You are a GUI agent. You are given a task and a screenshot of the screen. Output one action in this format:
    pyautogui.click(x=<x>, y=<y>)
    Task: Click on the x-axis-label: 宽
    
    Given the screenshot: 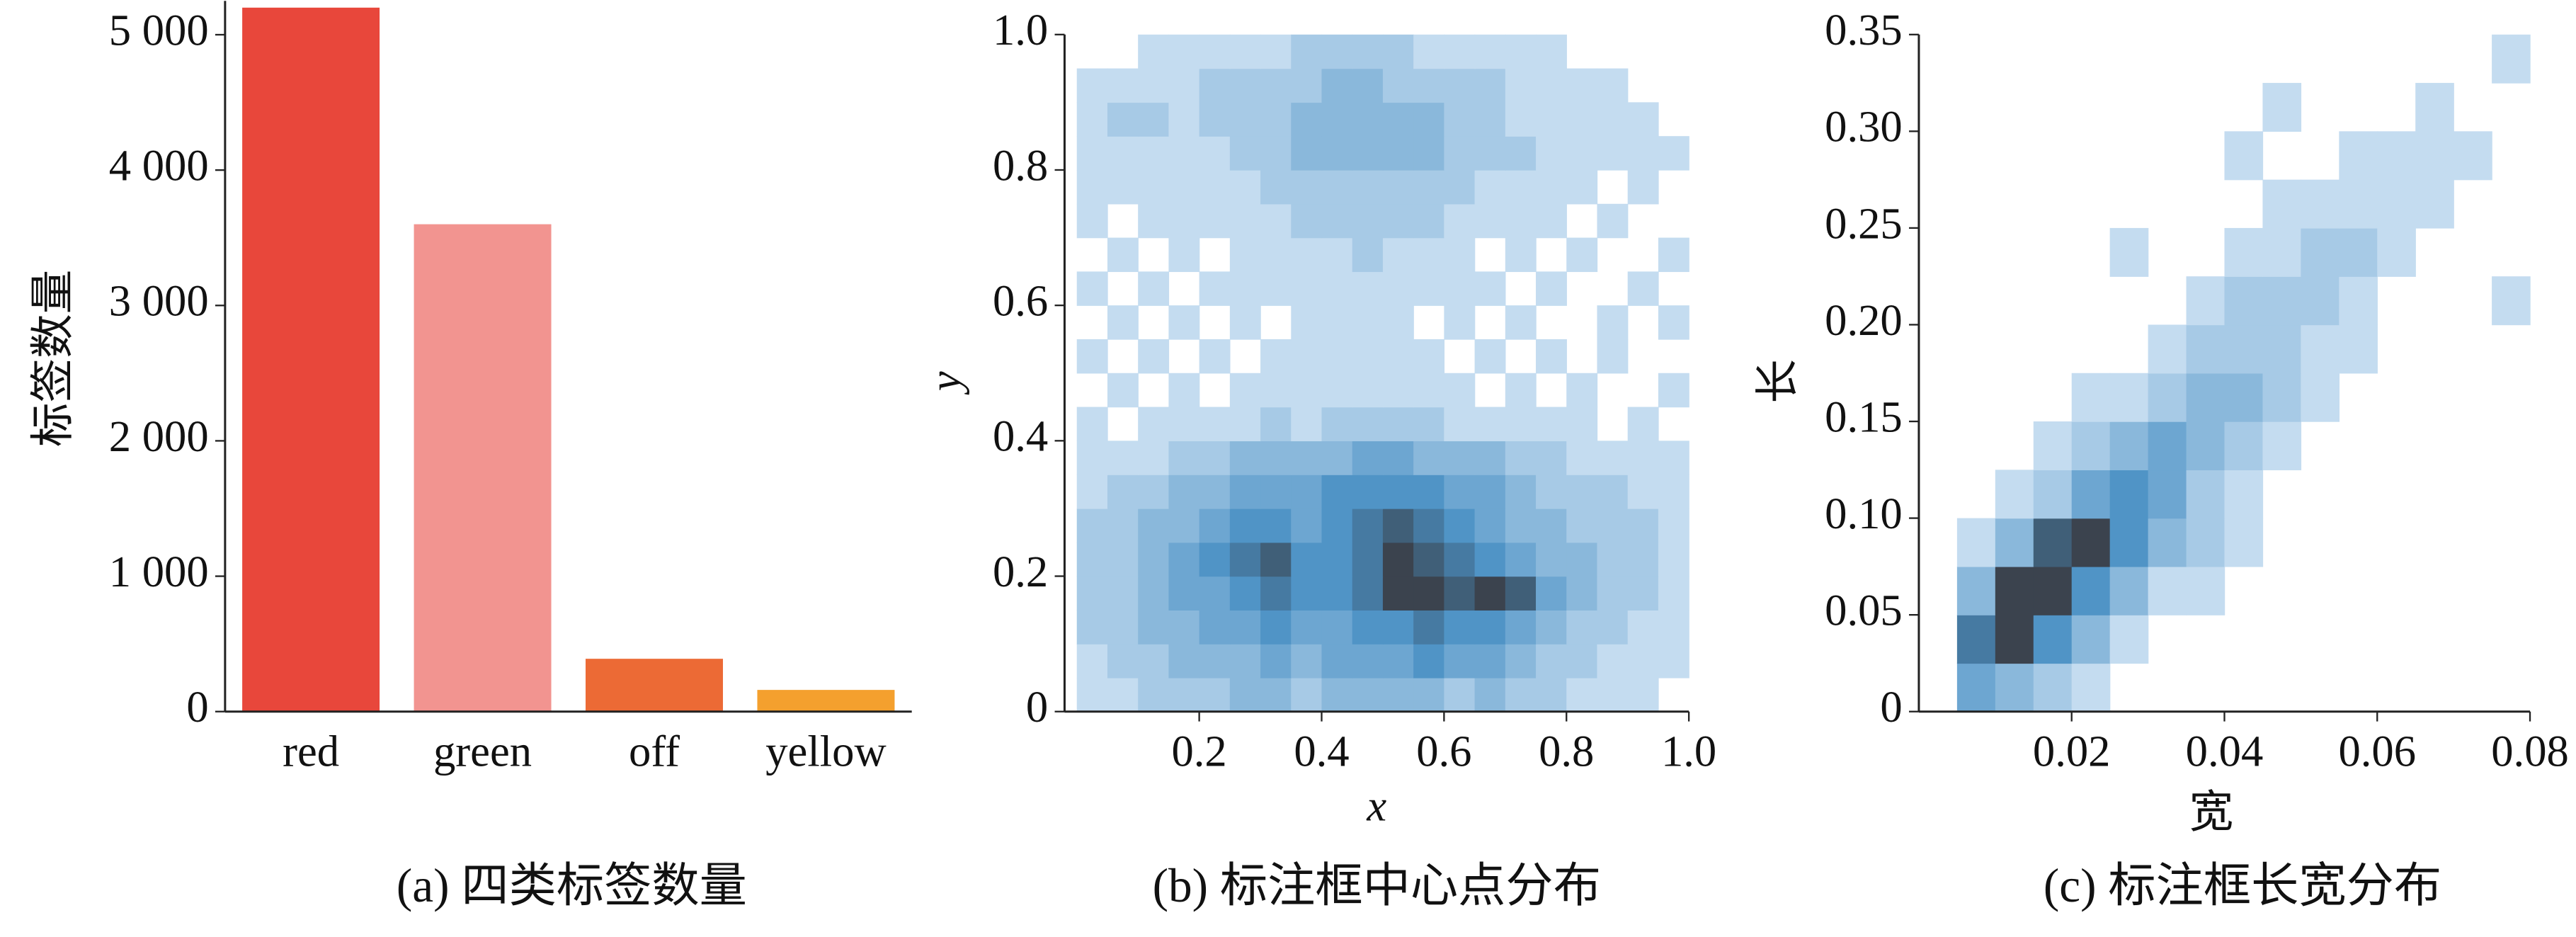 What is the action you would take?
    pyautogui.click(x=2211, y=812)
    